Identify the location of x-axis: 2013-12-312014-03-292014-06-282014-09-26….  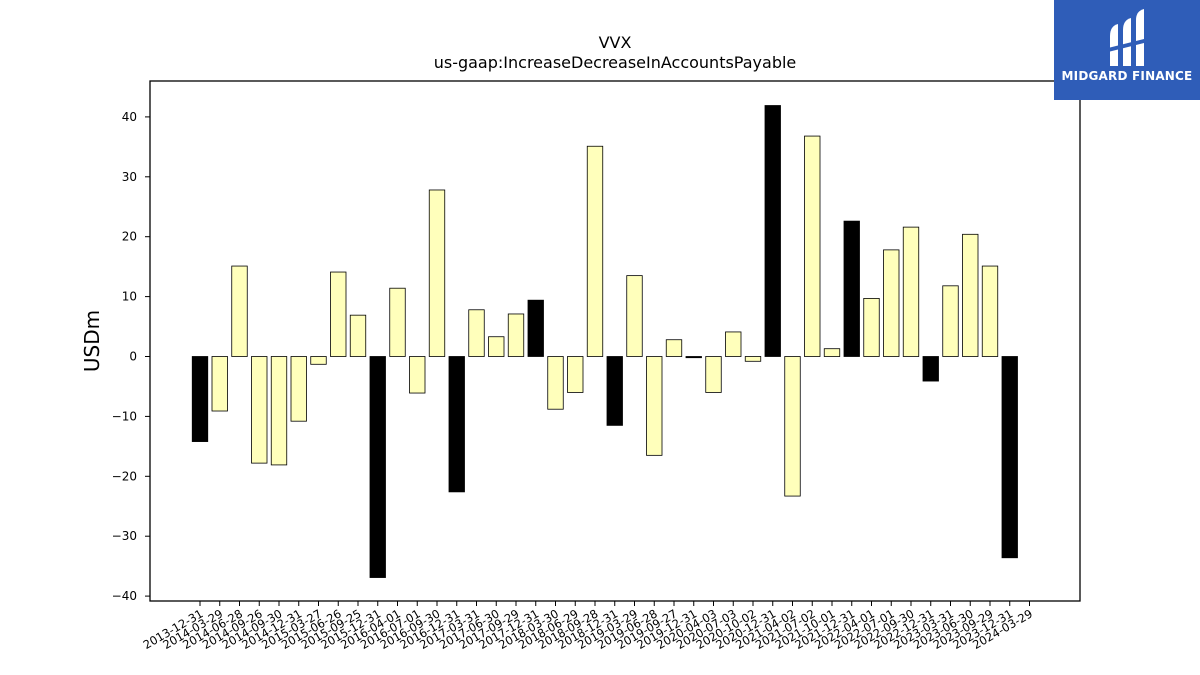
(588, 626).